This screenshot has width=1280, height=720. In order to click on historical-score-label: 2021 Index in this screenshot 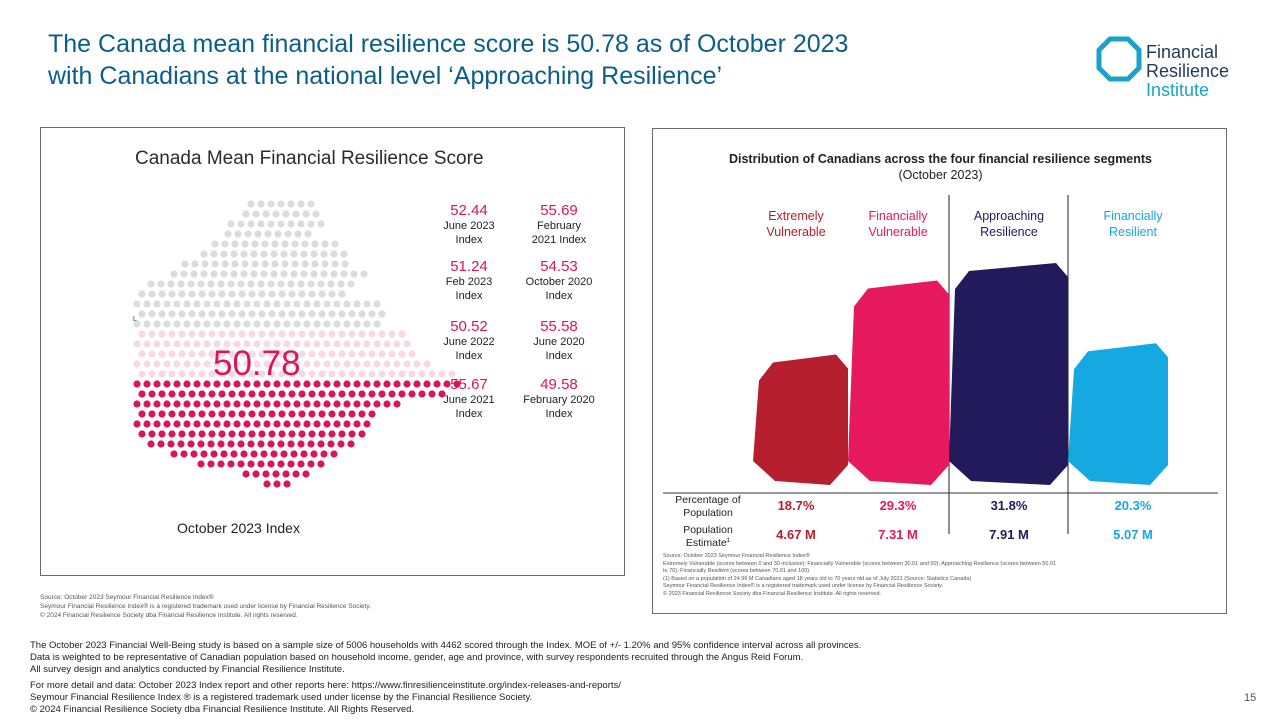, I will do `click(559, 240)`.